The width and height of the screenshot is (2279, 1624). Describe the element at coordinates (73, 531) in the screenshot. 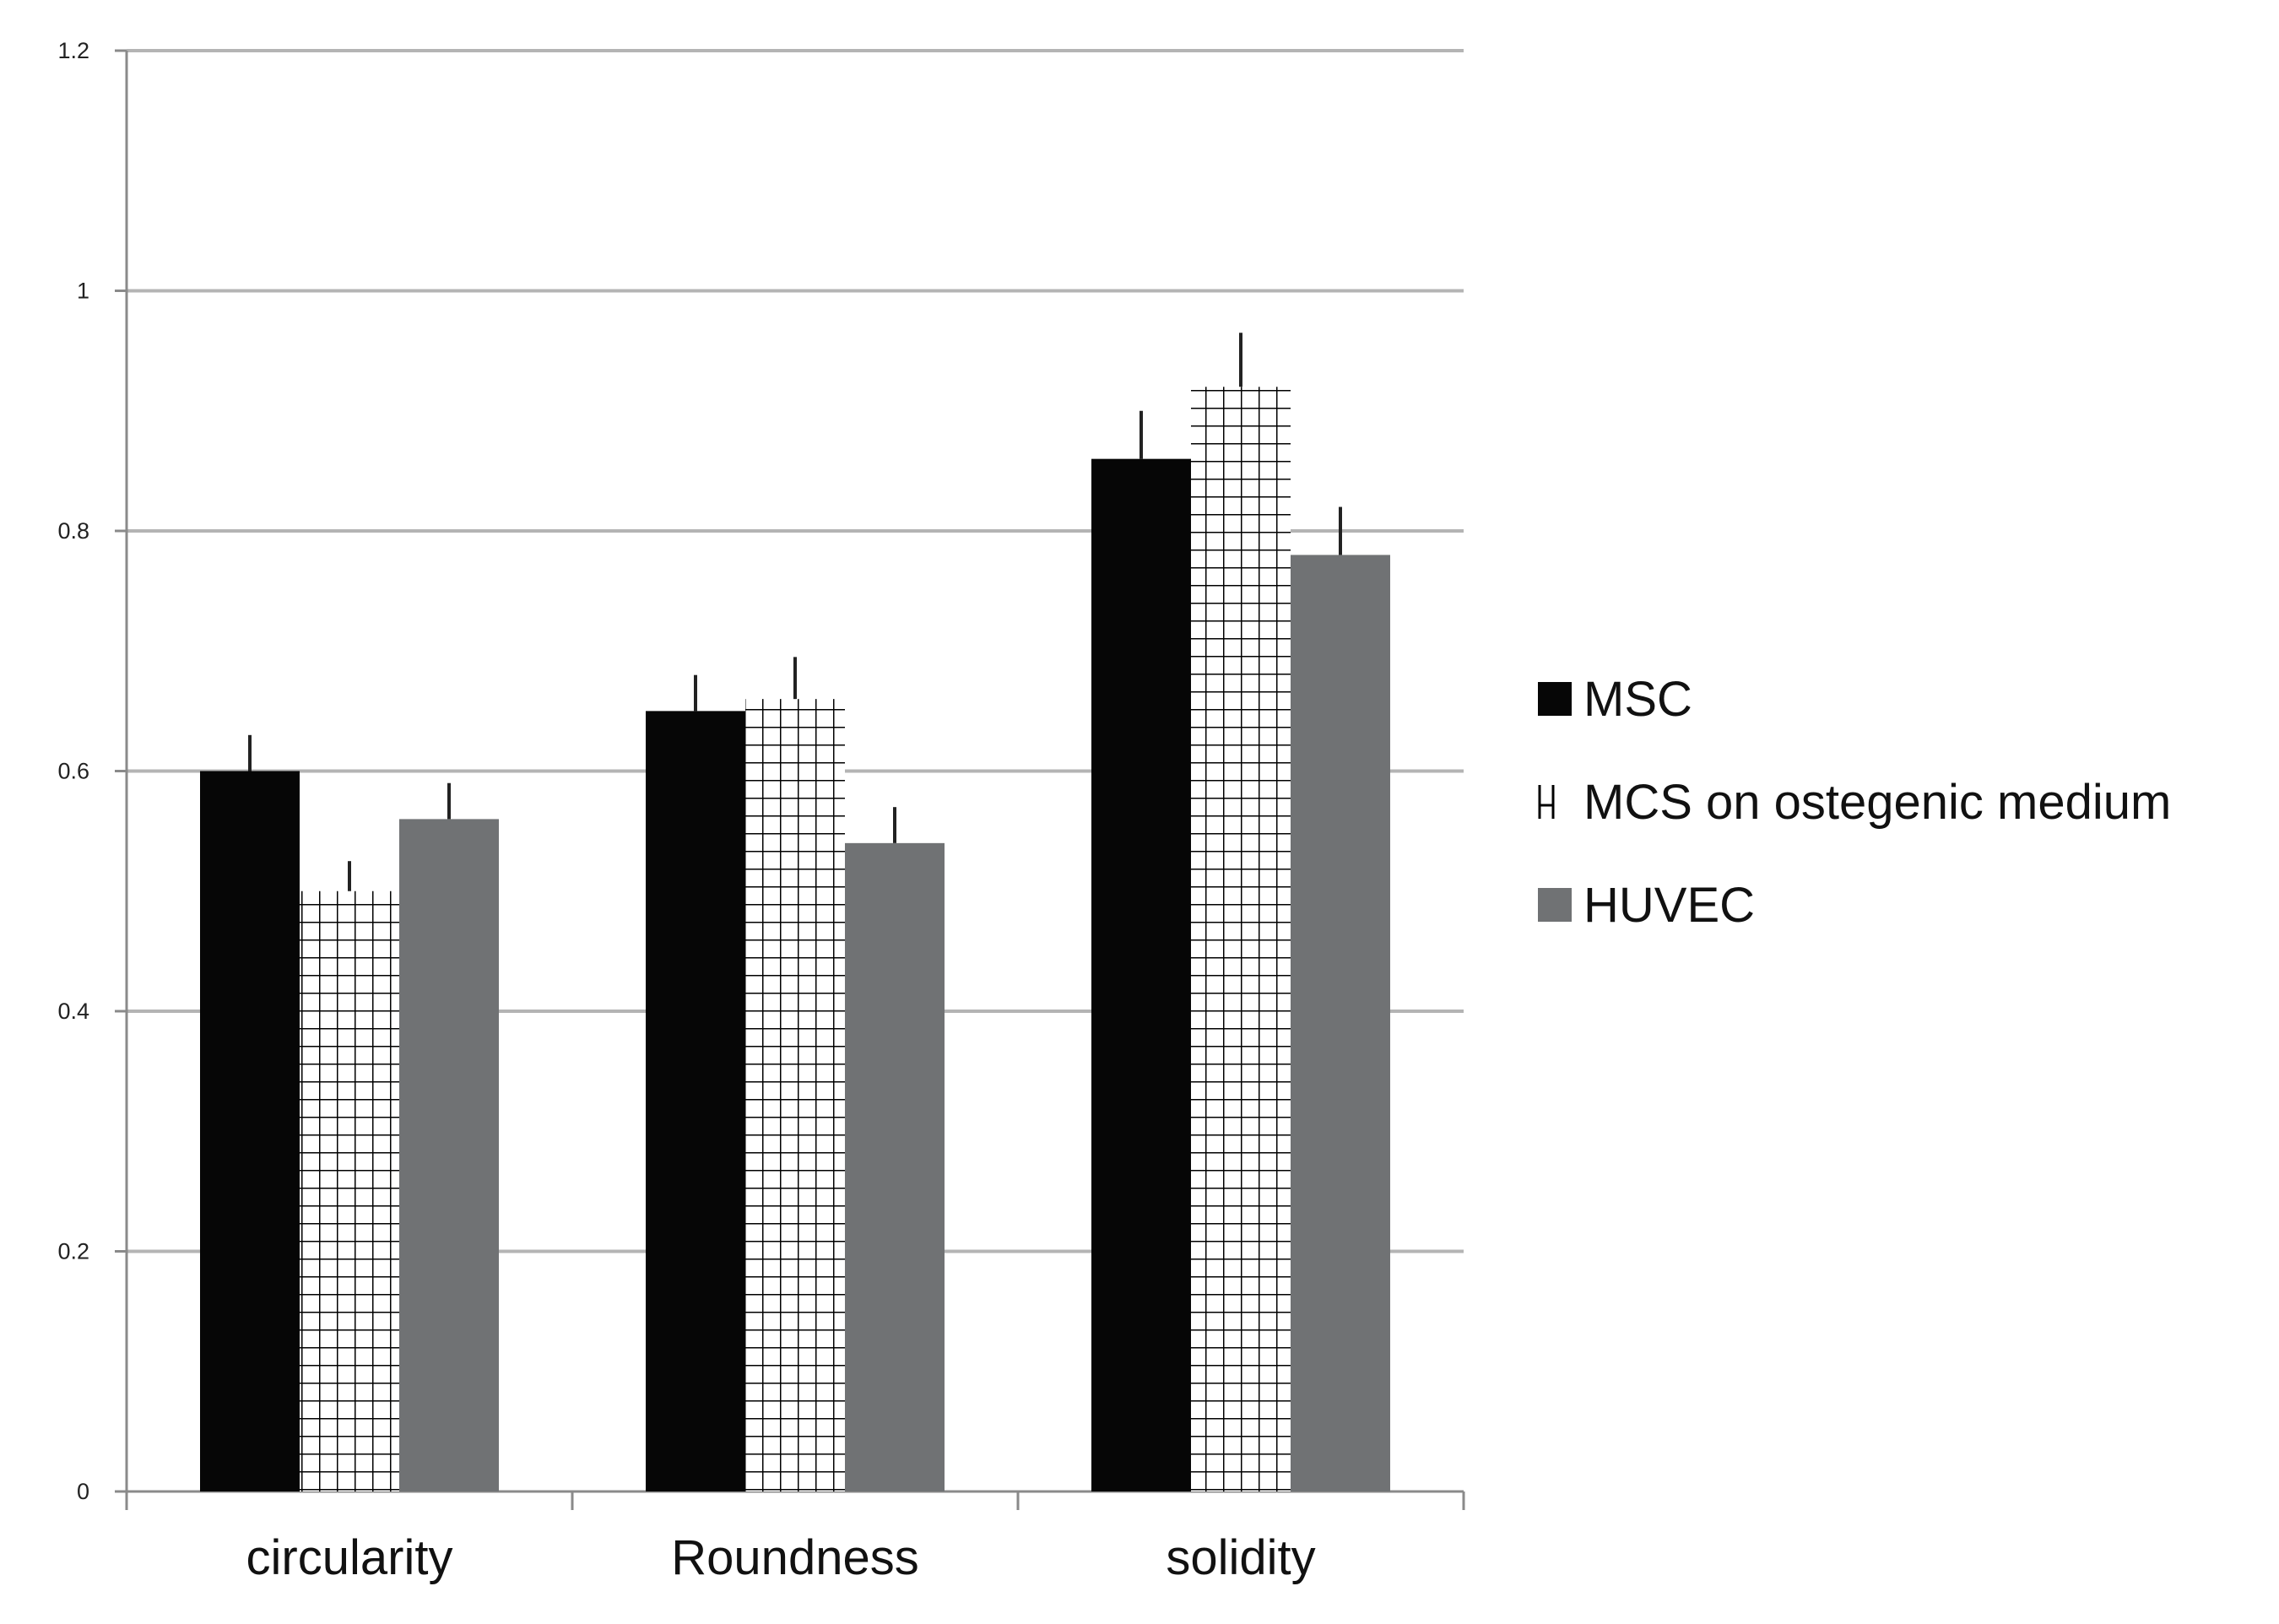

I see `y-tick-label: 0.8` at that location.